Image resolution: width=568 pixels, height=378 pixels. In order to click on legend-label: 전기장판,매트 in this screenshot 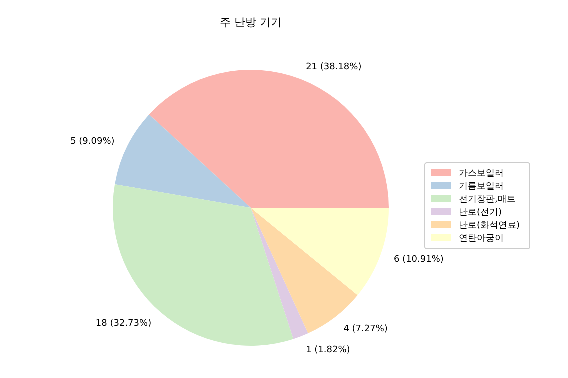, I will do `click(487, 200)`.